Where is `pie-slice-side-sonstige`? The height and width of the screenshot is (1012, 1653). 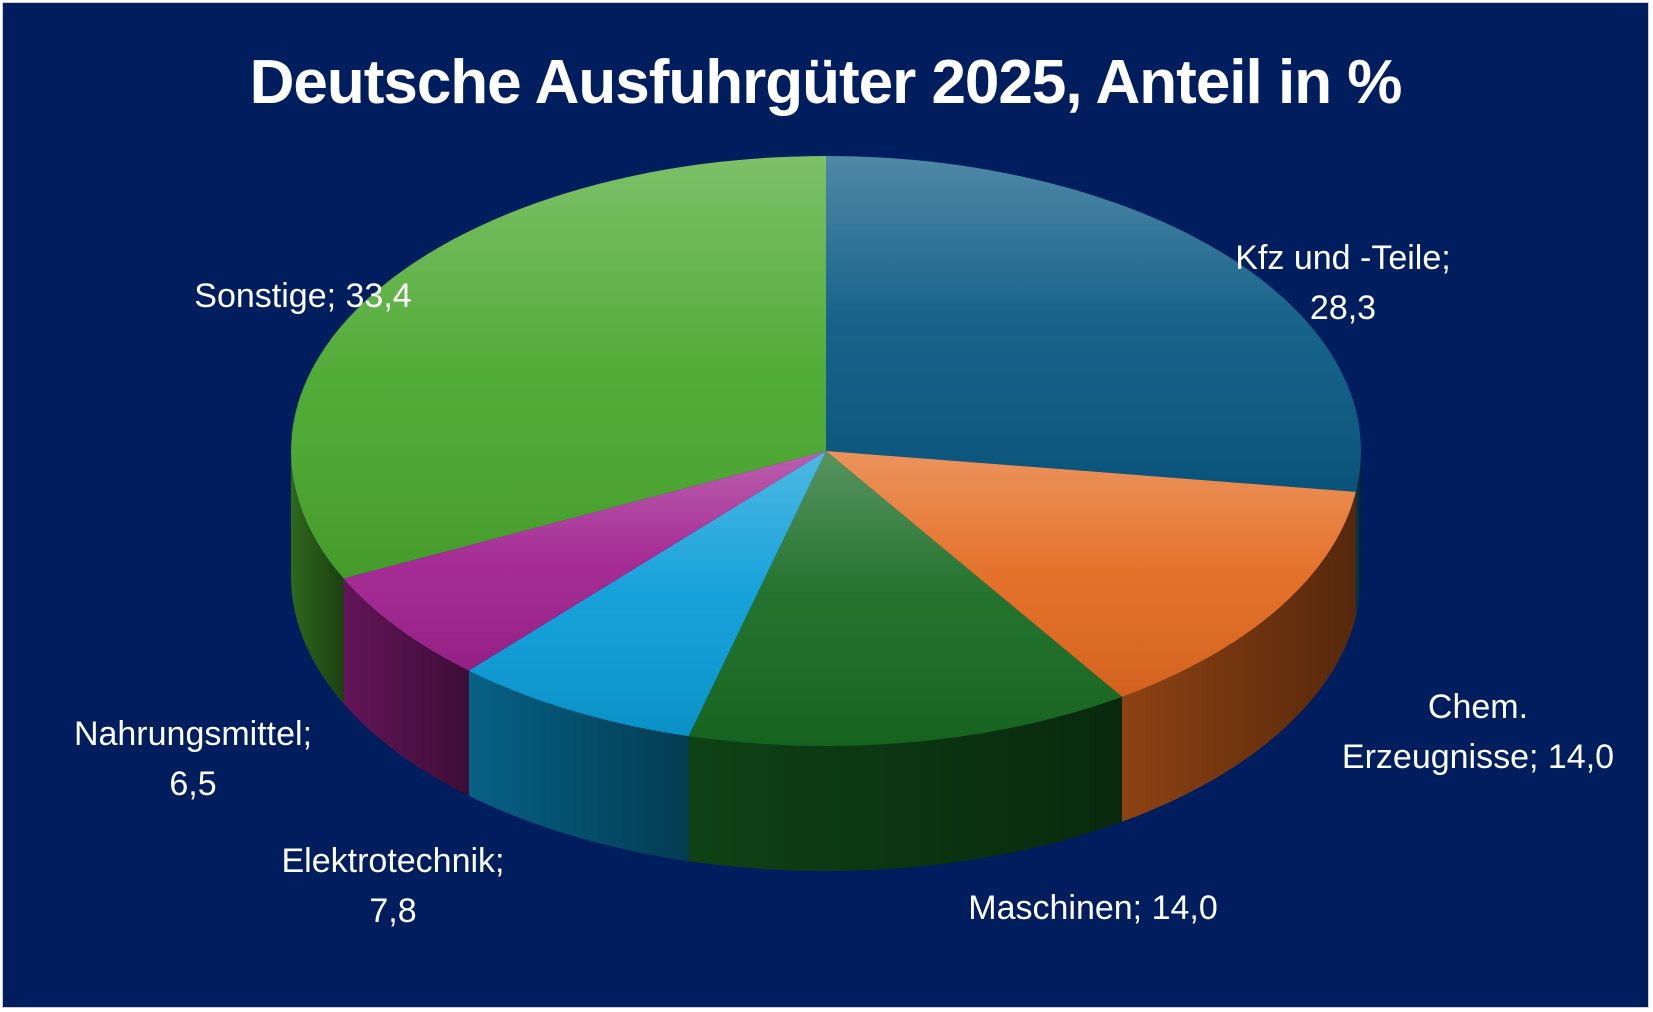
pie-slice-side-sonstige is located at coordinates (317, 577).